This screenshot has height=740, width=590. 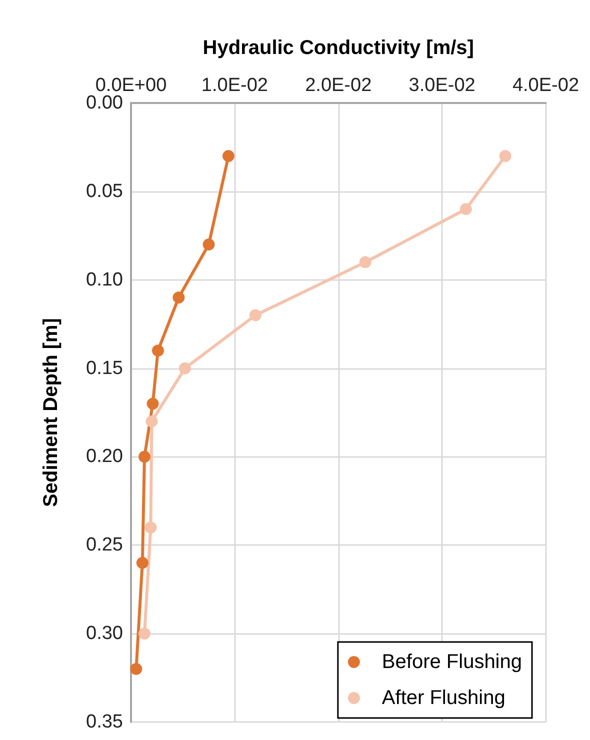 I want to click on y-tick-label: 0.10, so click(x=104, y=279).